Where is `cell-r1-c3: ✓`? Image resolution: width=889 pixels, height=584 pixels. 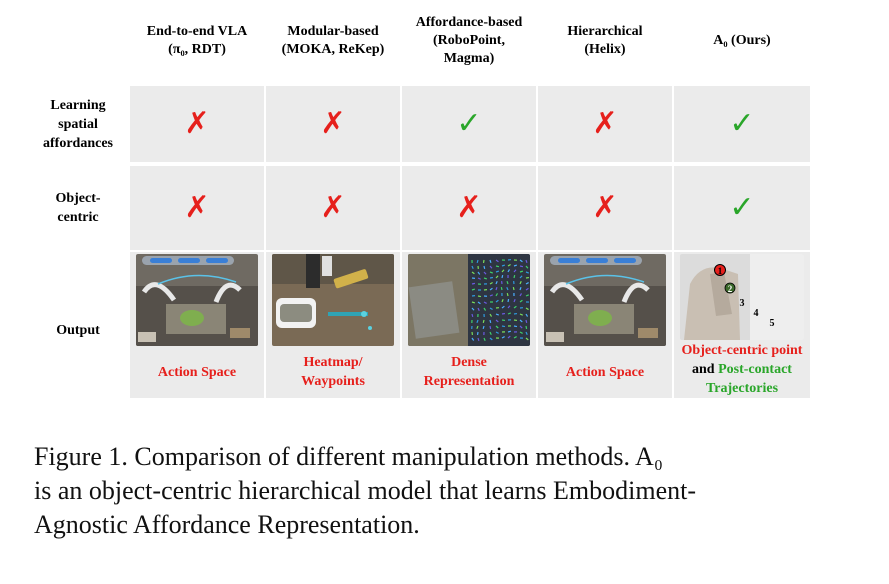 cell-r1-c3: ✓ is located at coordinates (469, 124).